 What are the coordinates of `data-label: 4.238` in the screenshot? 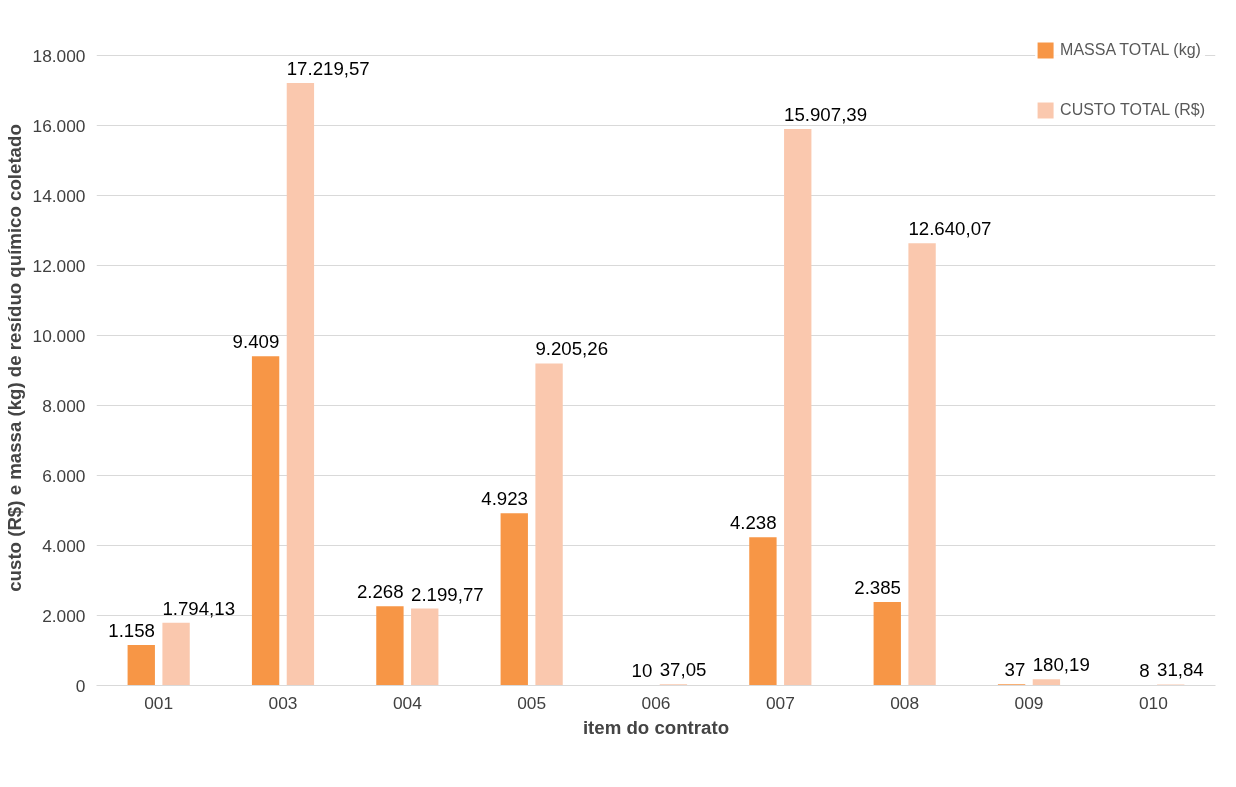 It's located at (753, 523).